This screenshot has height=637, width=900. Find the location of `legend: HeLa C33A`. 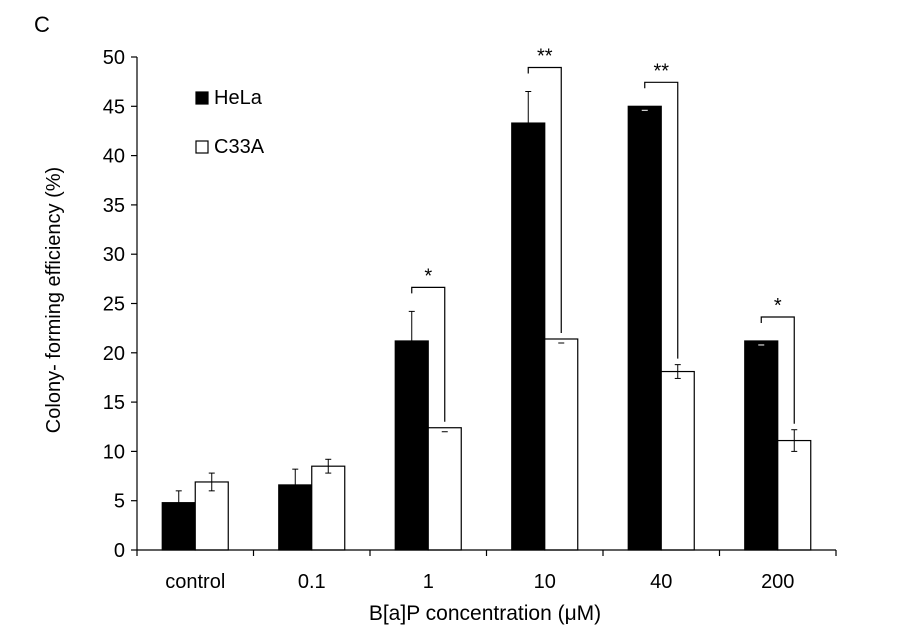

legend: HeLa C33A is located at coordinates (230, 122).